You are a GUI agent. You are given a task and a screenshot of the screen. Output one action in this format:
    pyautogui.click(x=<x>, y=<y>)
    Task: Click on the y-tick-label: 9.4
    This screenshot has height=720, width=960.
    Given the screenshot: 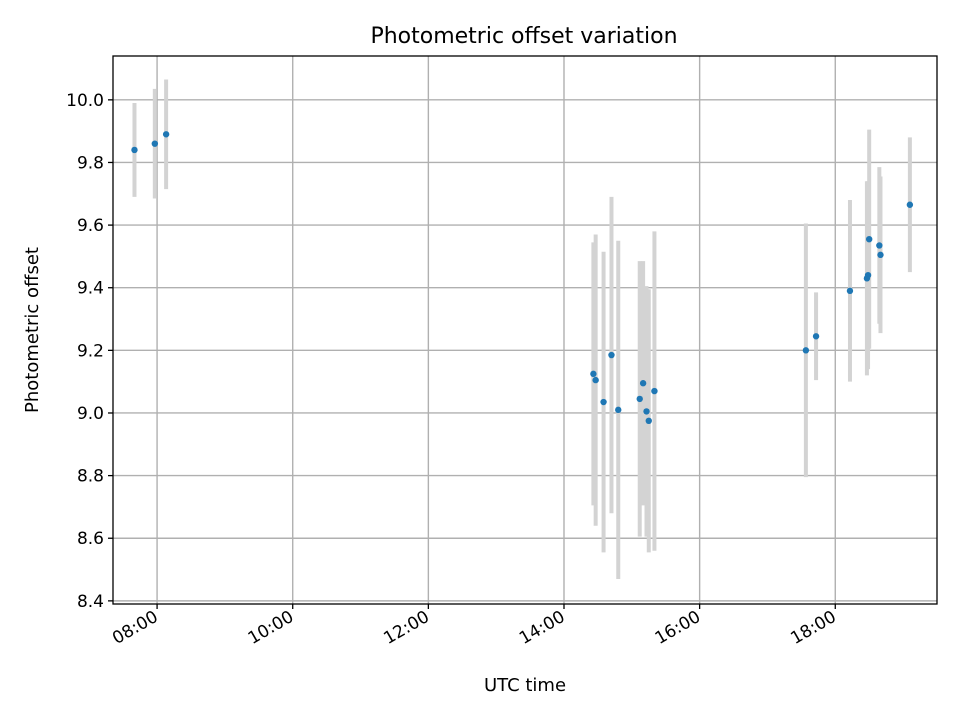 What is the action you would take?
    pyautogui.click(x=90, y=289)
    